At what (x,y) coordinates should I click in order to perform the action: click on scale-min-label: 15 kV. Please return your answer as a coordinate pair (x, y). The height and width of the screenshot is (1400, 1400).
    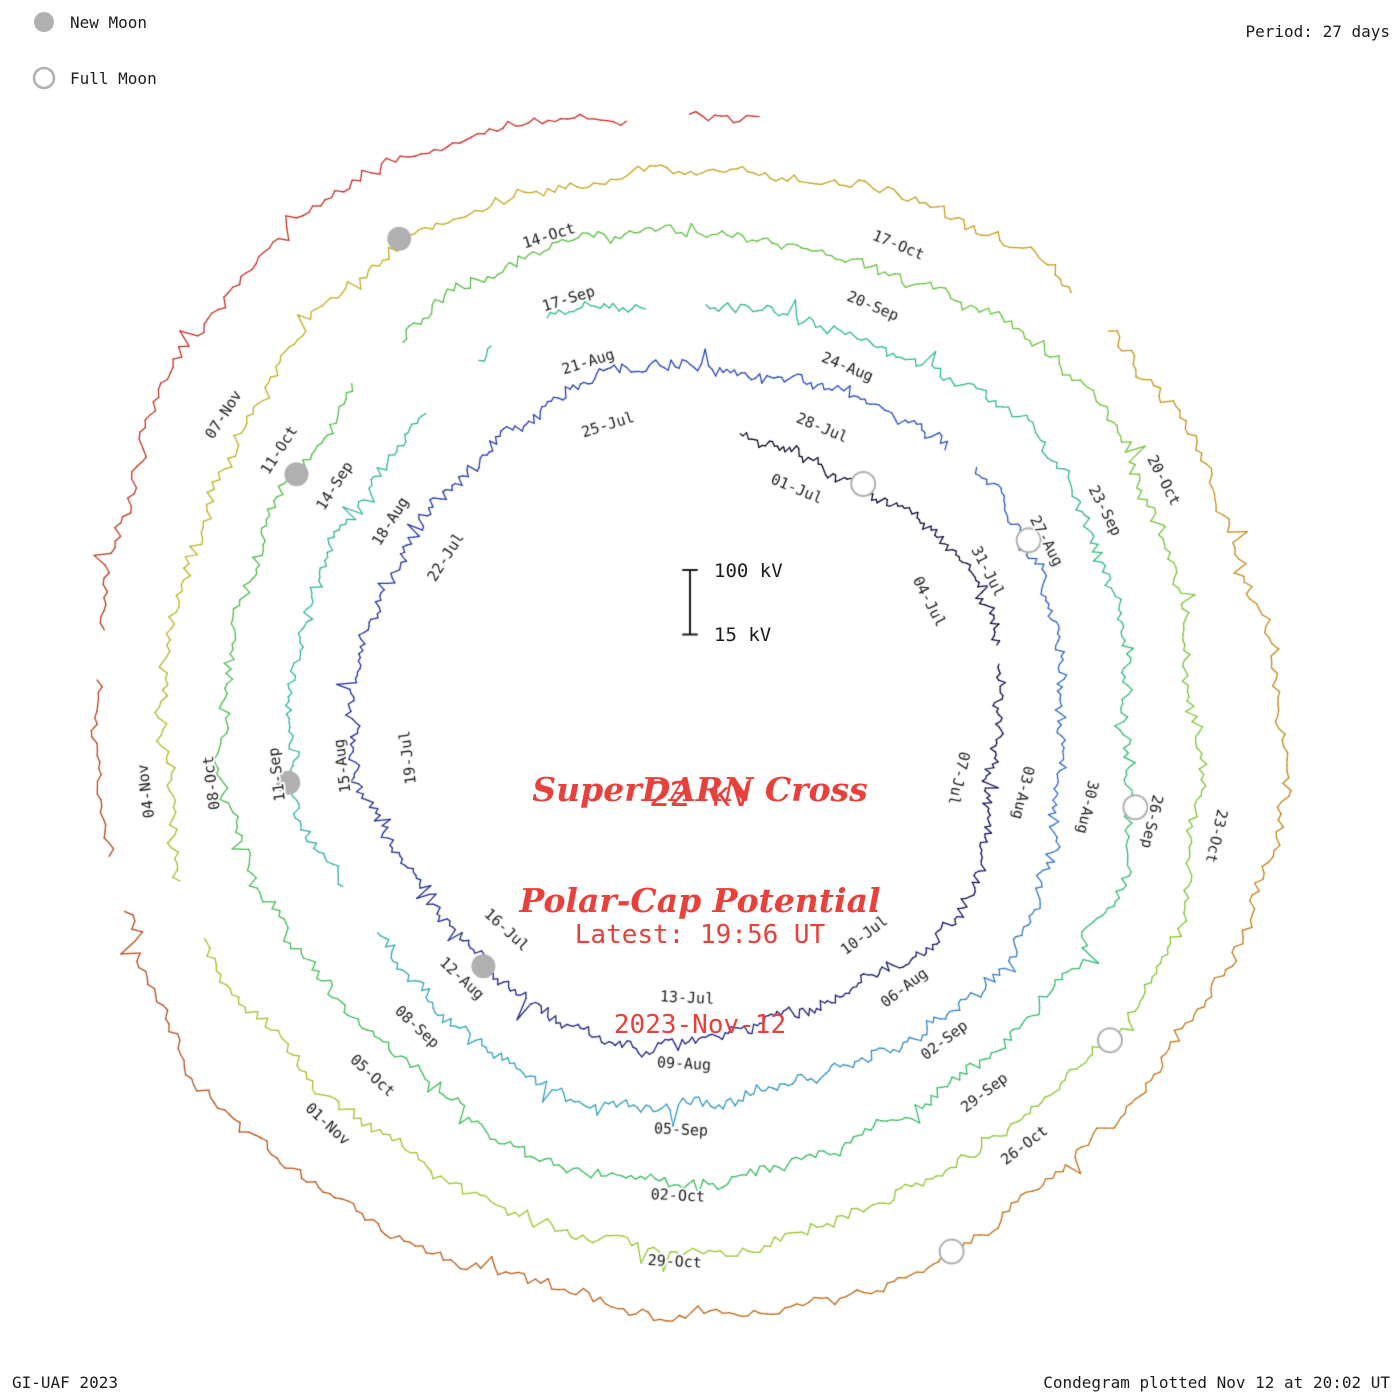
    Looking at the image, I should click on (743, 635).